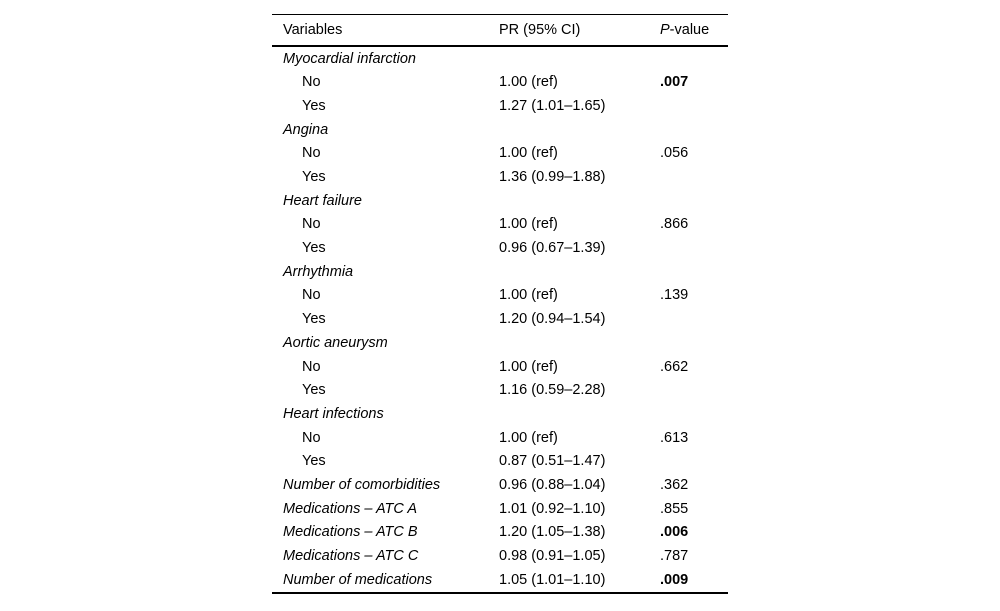  What do you see at coordinates (674, 579) in the screenshot?
I see `pvalue-cell: .009` at bounding box center [674, 579].